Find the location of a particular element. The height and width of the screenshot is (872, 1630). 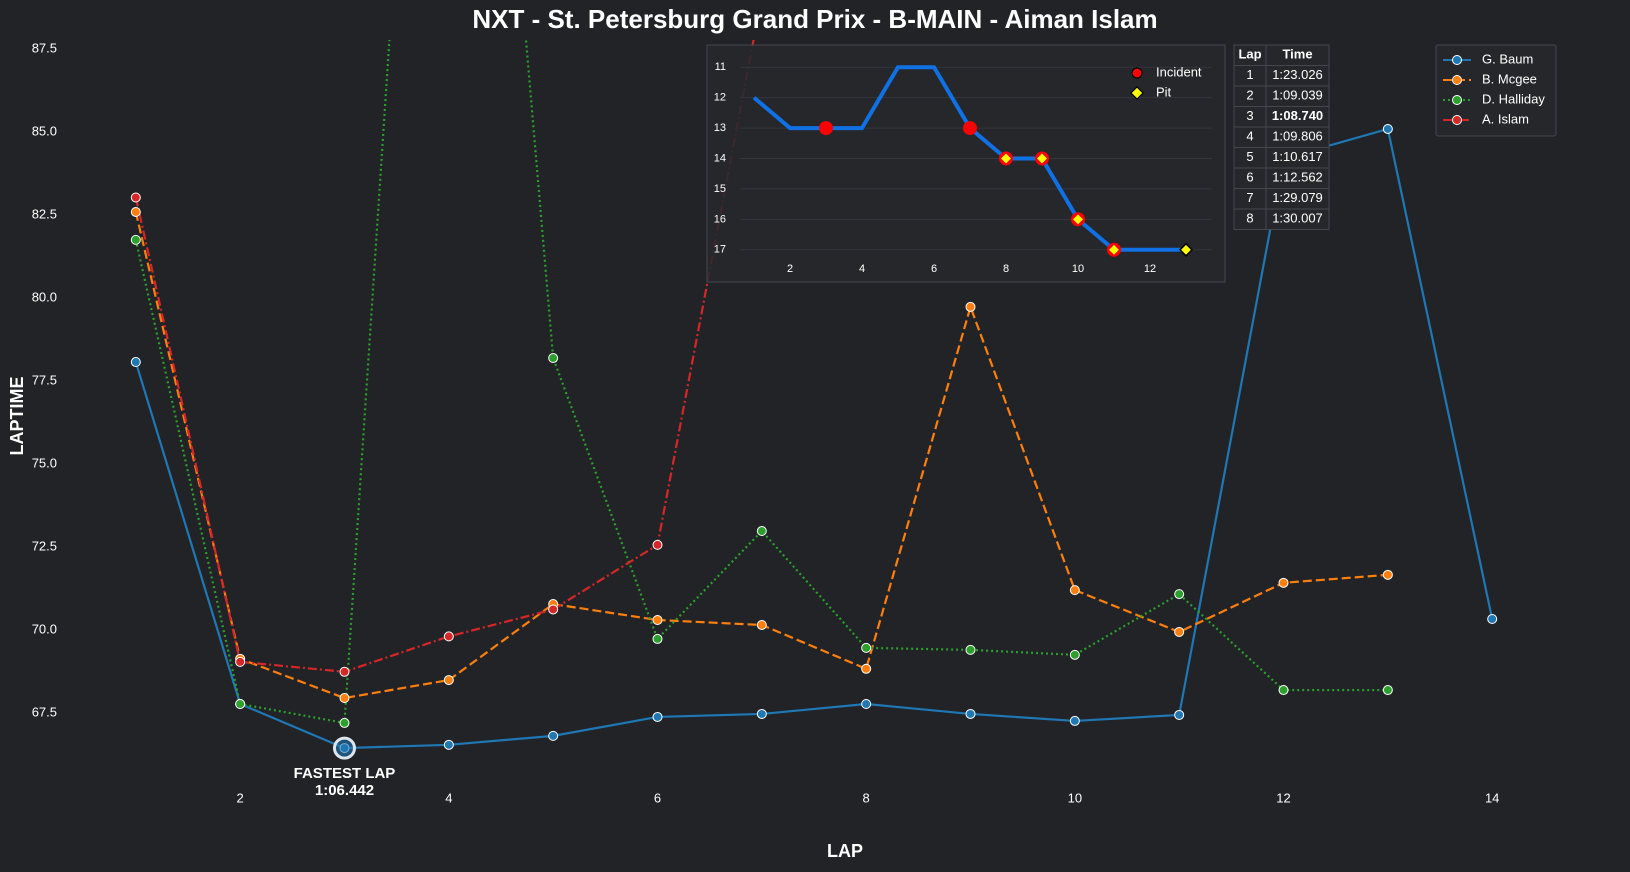

table-cell: 1:10.617 is located at coordinates (1297, 156).